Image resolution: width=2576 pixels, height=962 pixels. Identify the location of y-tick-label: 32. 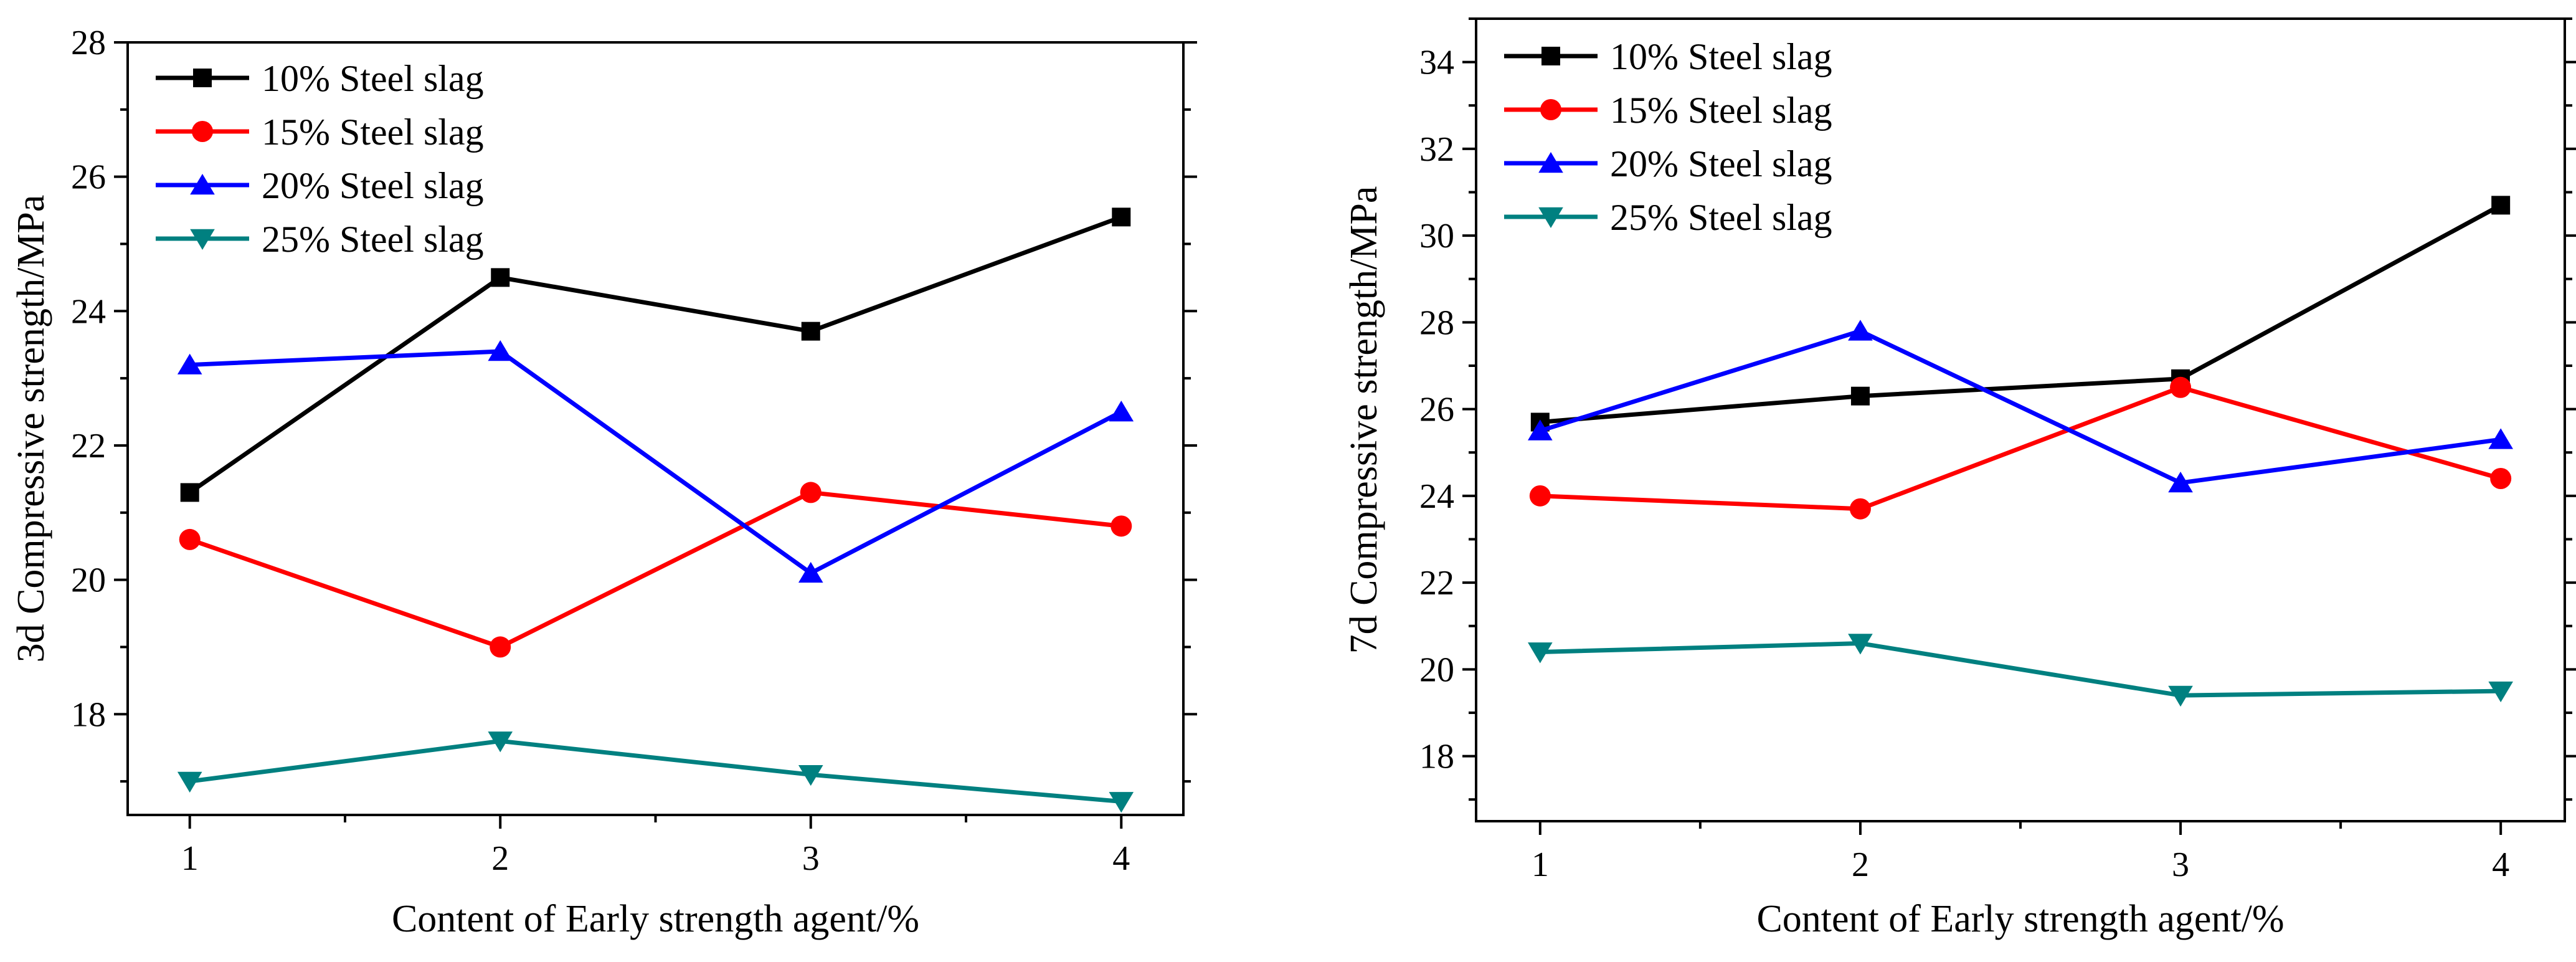
(1436, 149).